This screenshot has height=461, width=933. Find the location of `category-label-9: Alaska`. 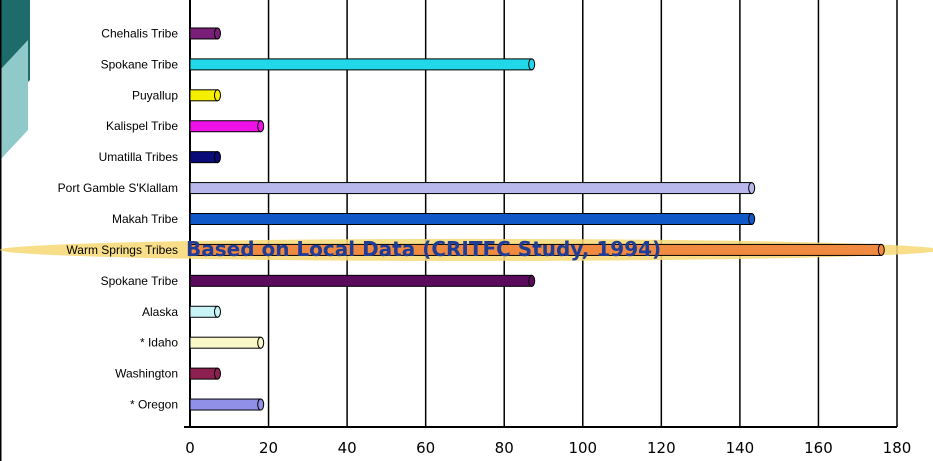

category-label-9: Alaska is located at coordinates (160, 312).